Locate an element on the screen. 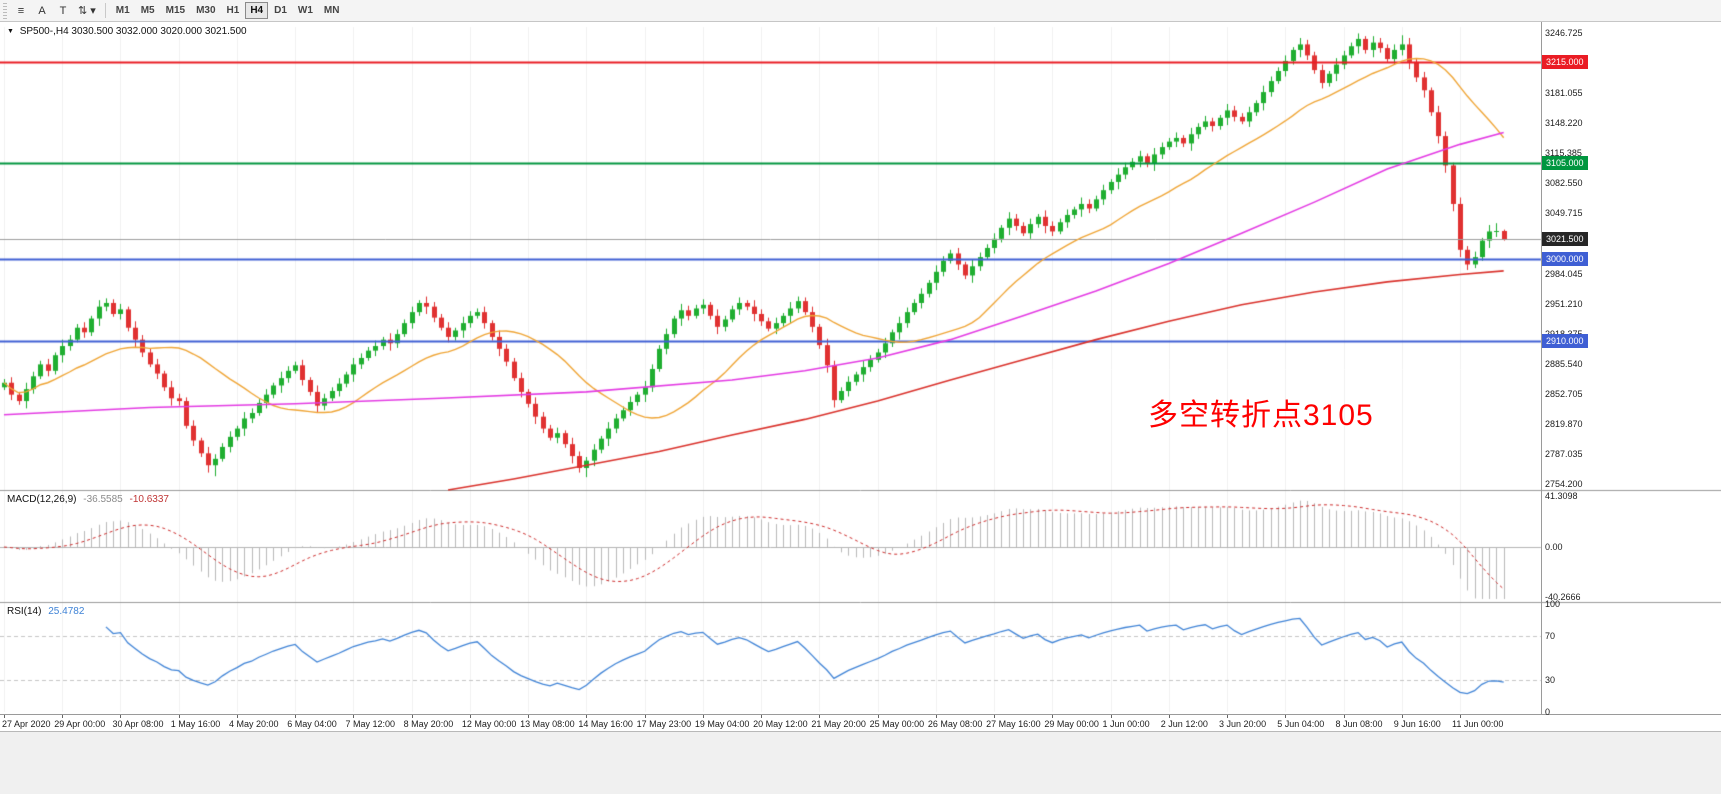 The width and height of the screenshot is (1721, 794). timeframe-button-m5: M5 is located at coordinates (147, 10).